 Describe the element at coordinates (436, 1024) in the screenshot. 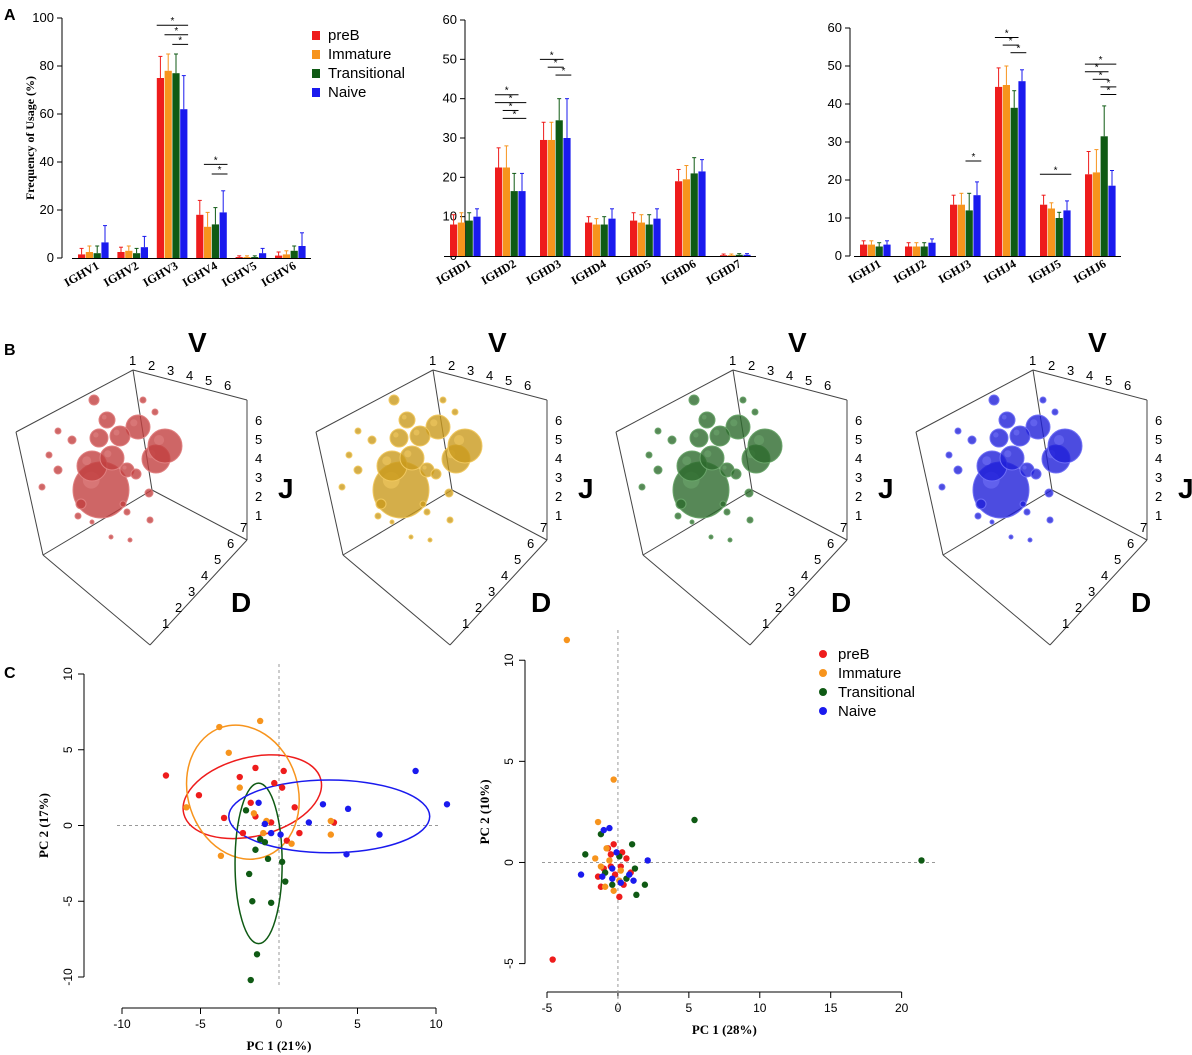

I see `x-tick-label: 10` at that location.